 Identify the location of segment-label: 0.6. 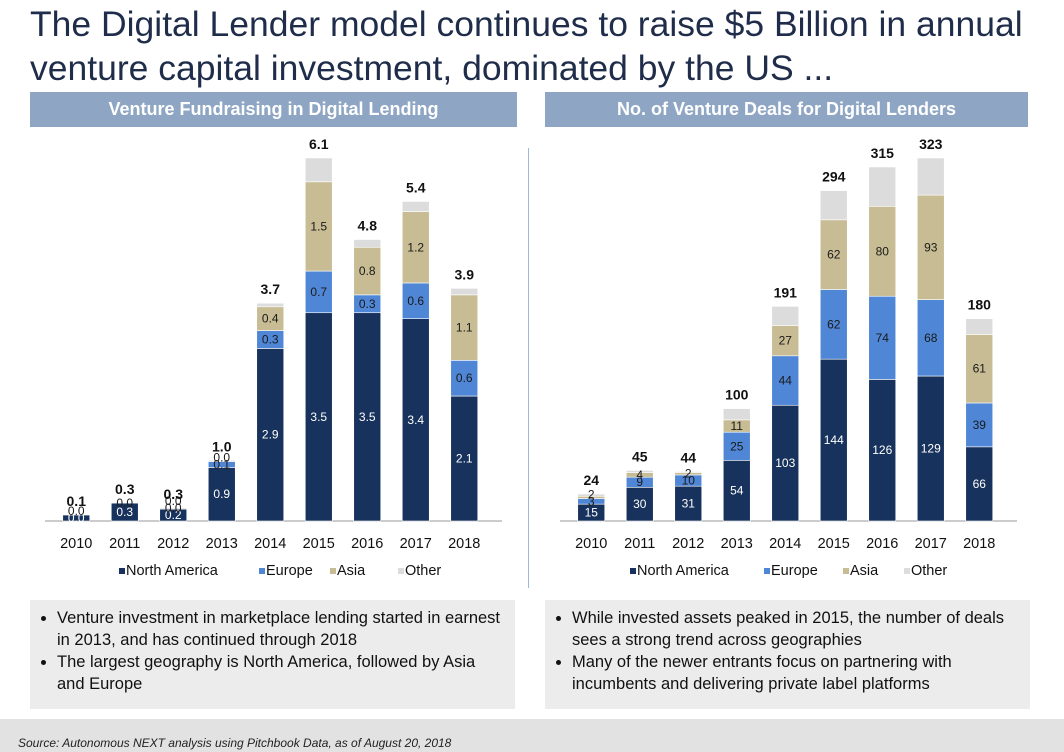
(415, 301).